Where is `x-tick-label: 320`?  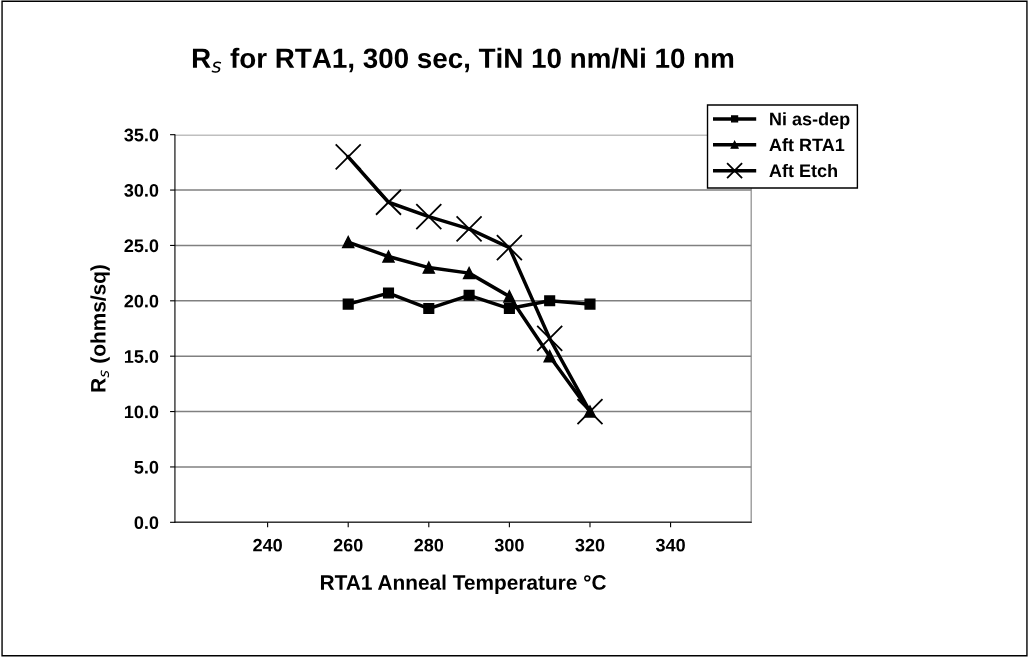
x-tick-label: 320 is located at coordinates (590, 545).